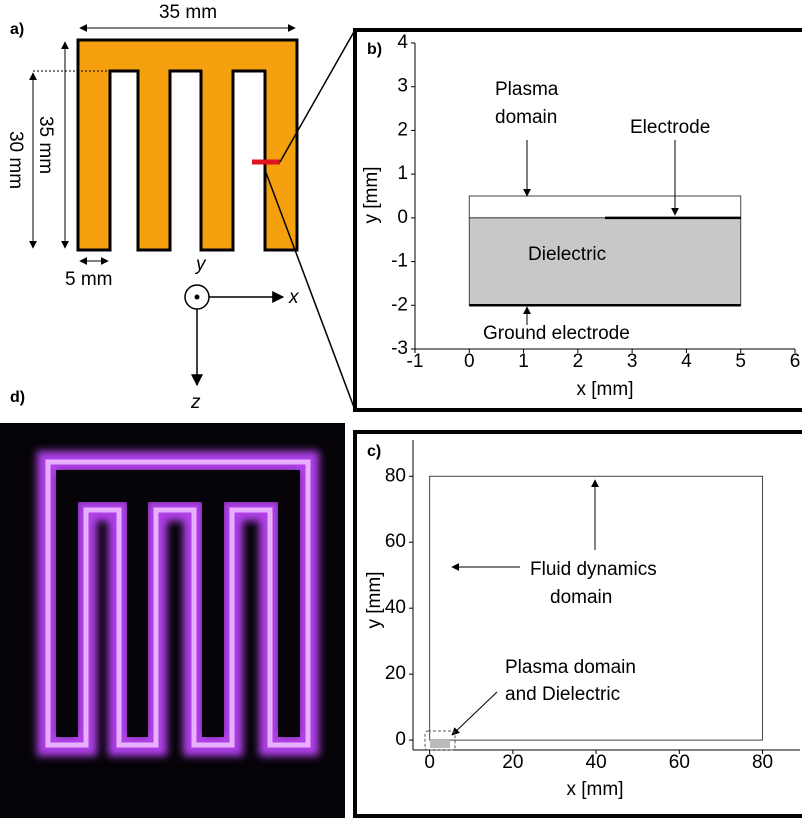 The width and height of the screenshot is (802, 823). What do you see at coordinates (402, 129) in the screenshot?
I see `y-tick-label: 2` at bounding box center [402, 129].